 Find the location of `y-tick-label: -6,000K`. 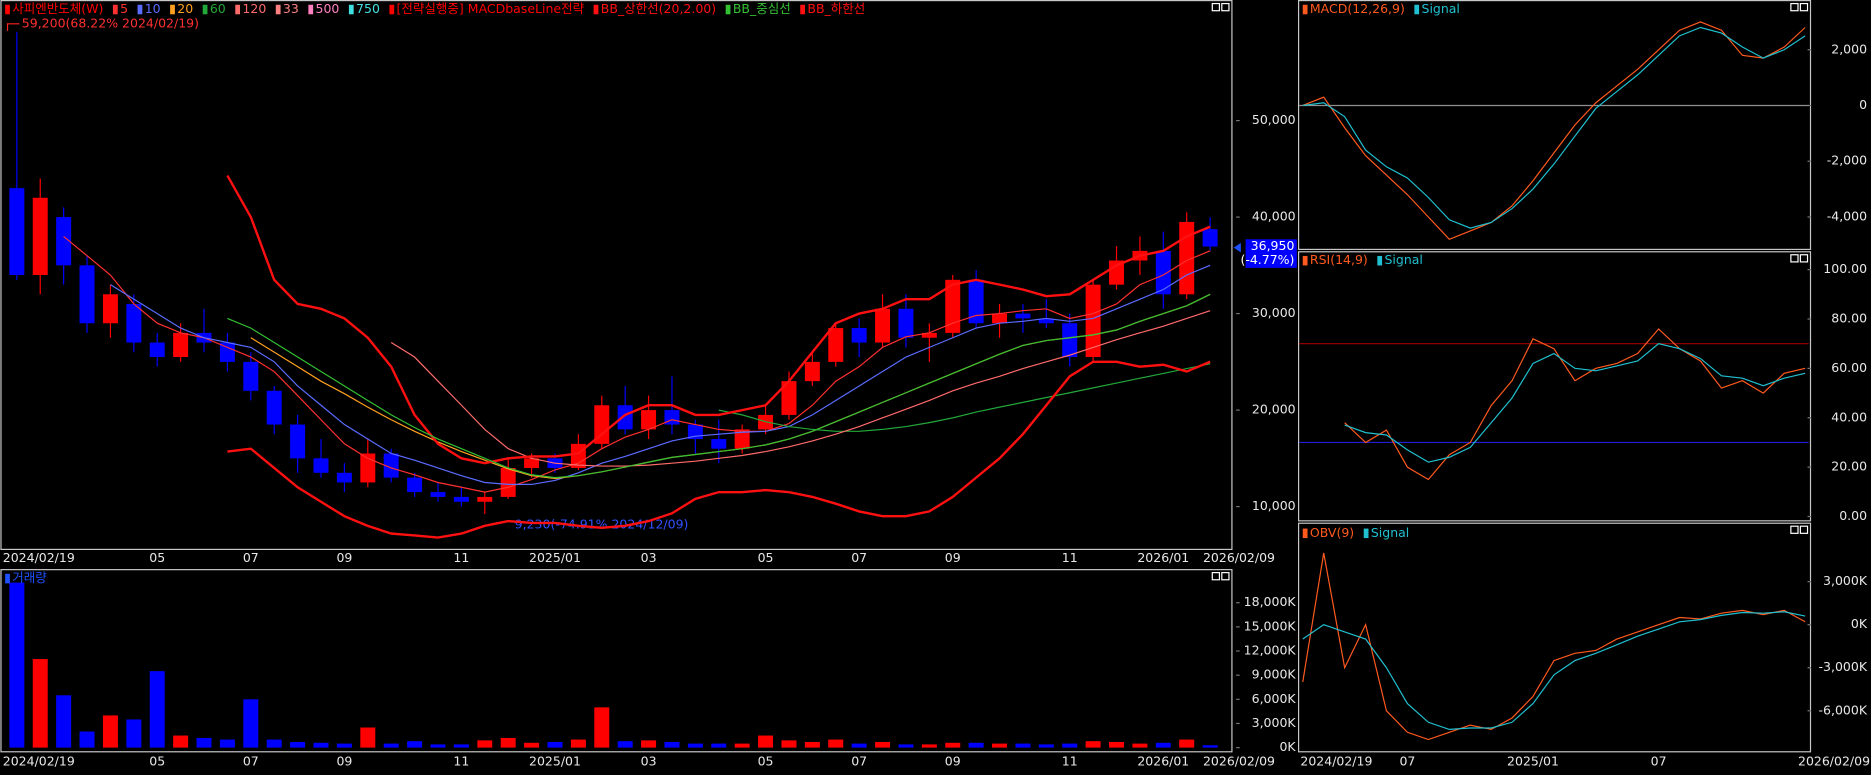

y-tick-label: -6,000K is located at coordinates (1843, 709).